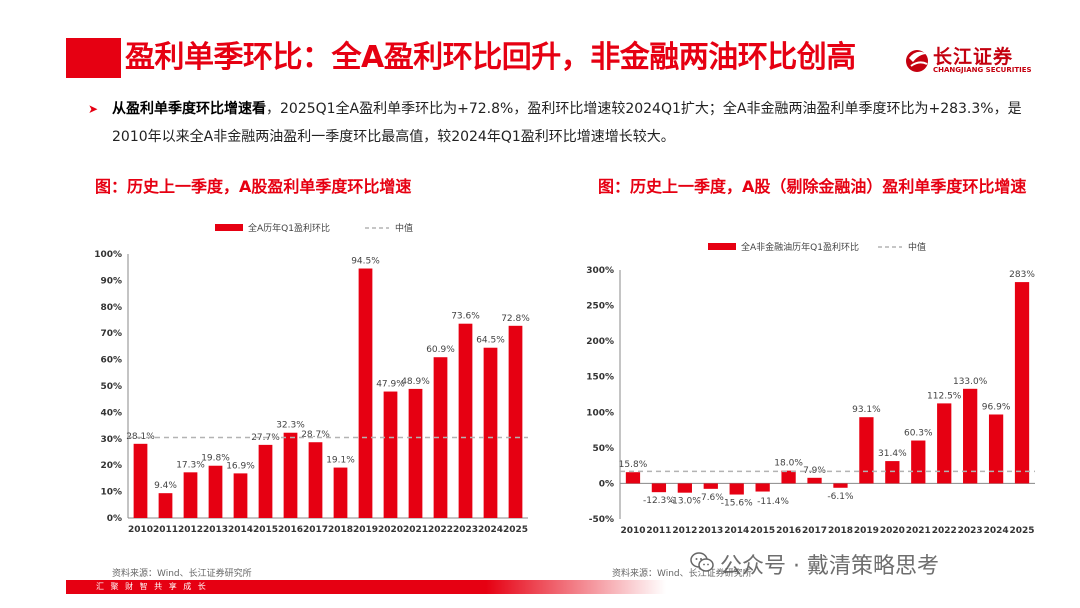 The height and width of the screenshot is (608, 1080). What do you see at coordinates (440, 350) in the screenshot?
I see `left-data-label: 60.9%` at bounding box center [440, 350].